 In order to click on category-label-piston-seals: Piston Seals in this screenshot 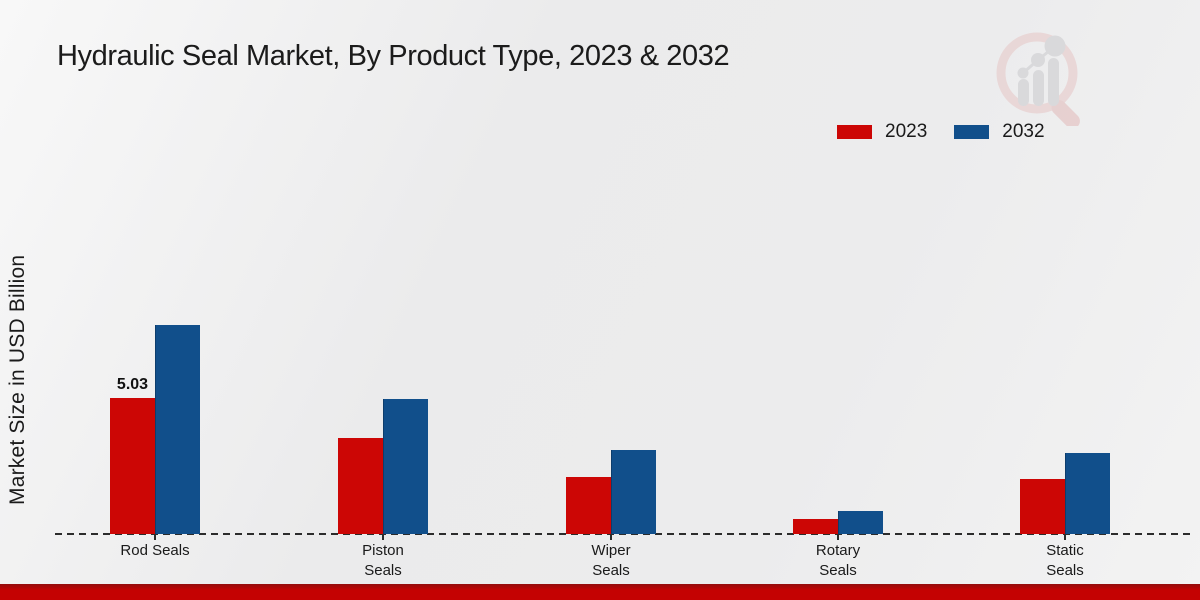, I will do `click(383, 560)`.